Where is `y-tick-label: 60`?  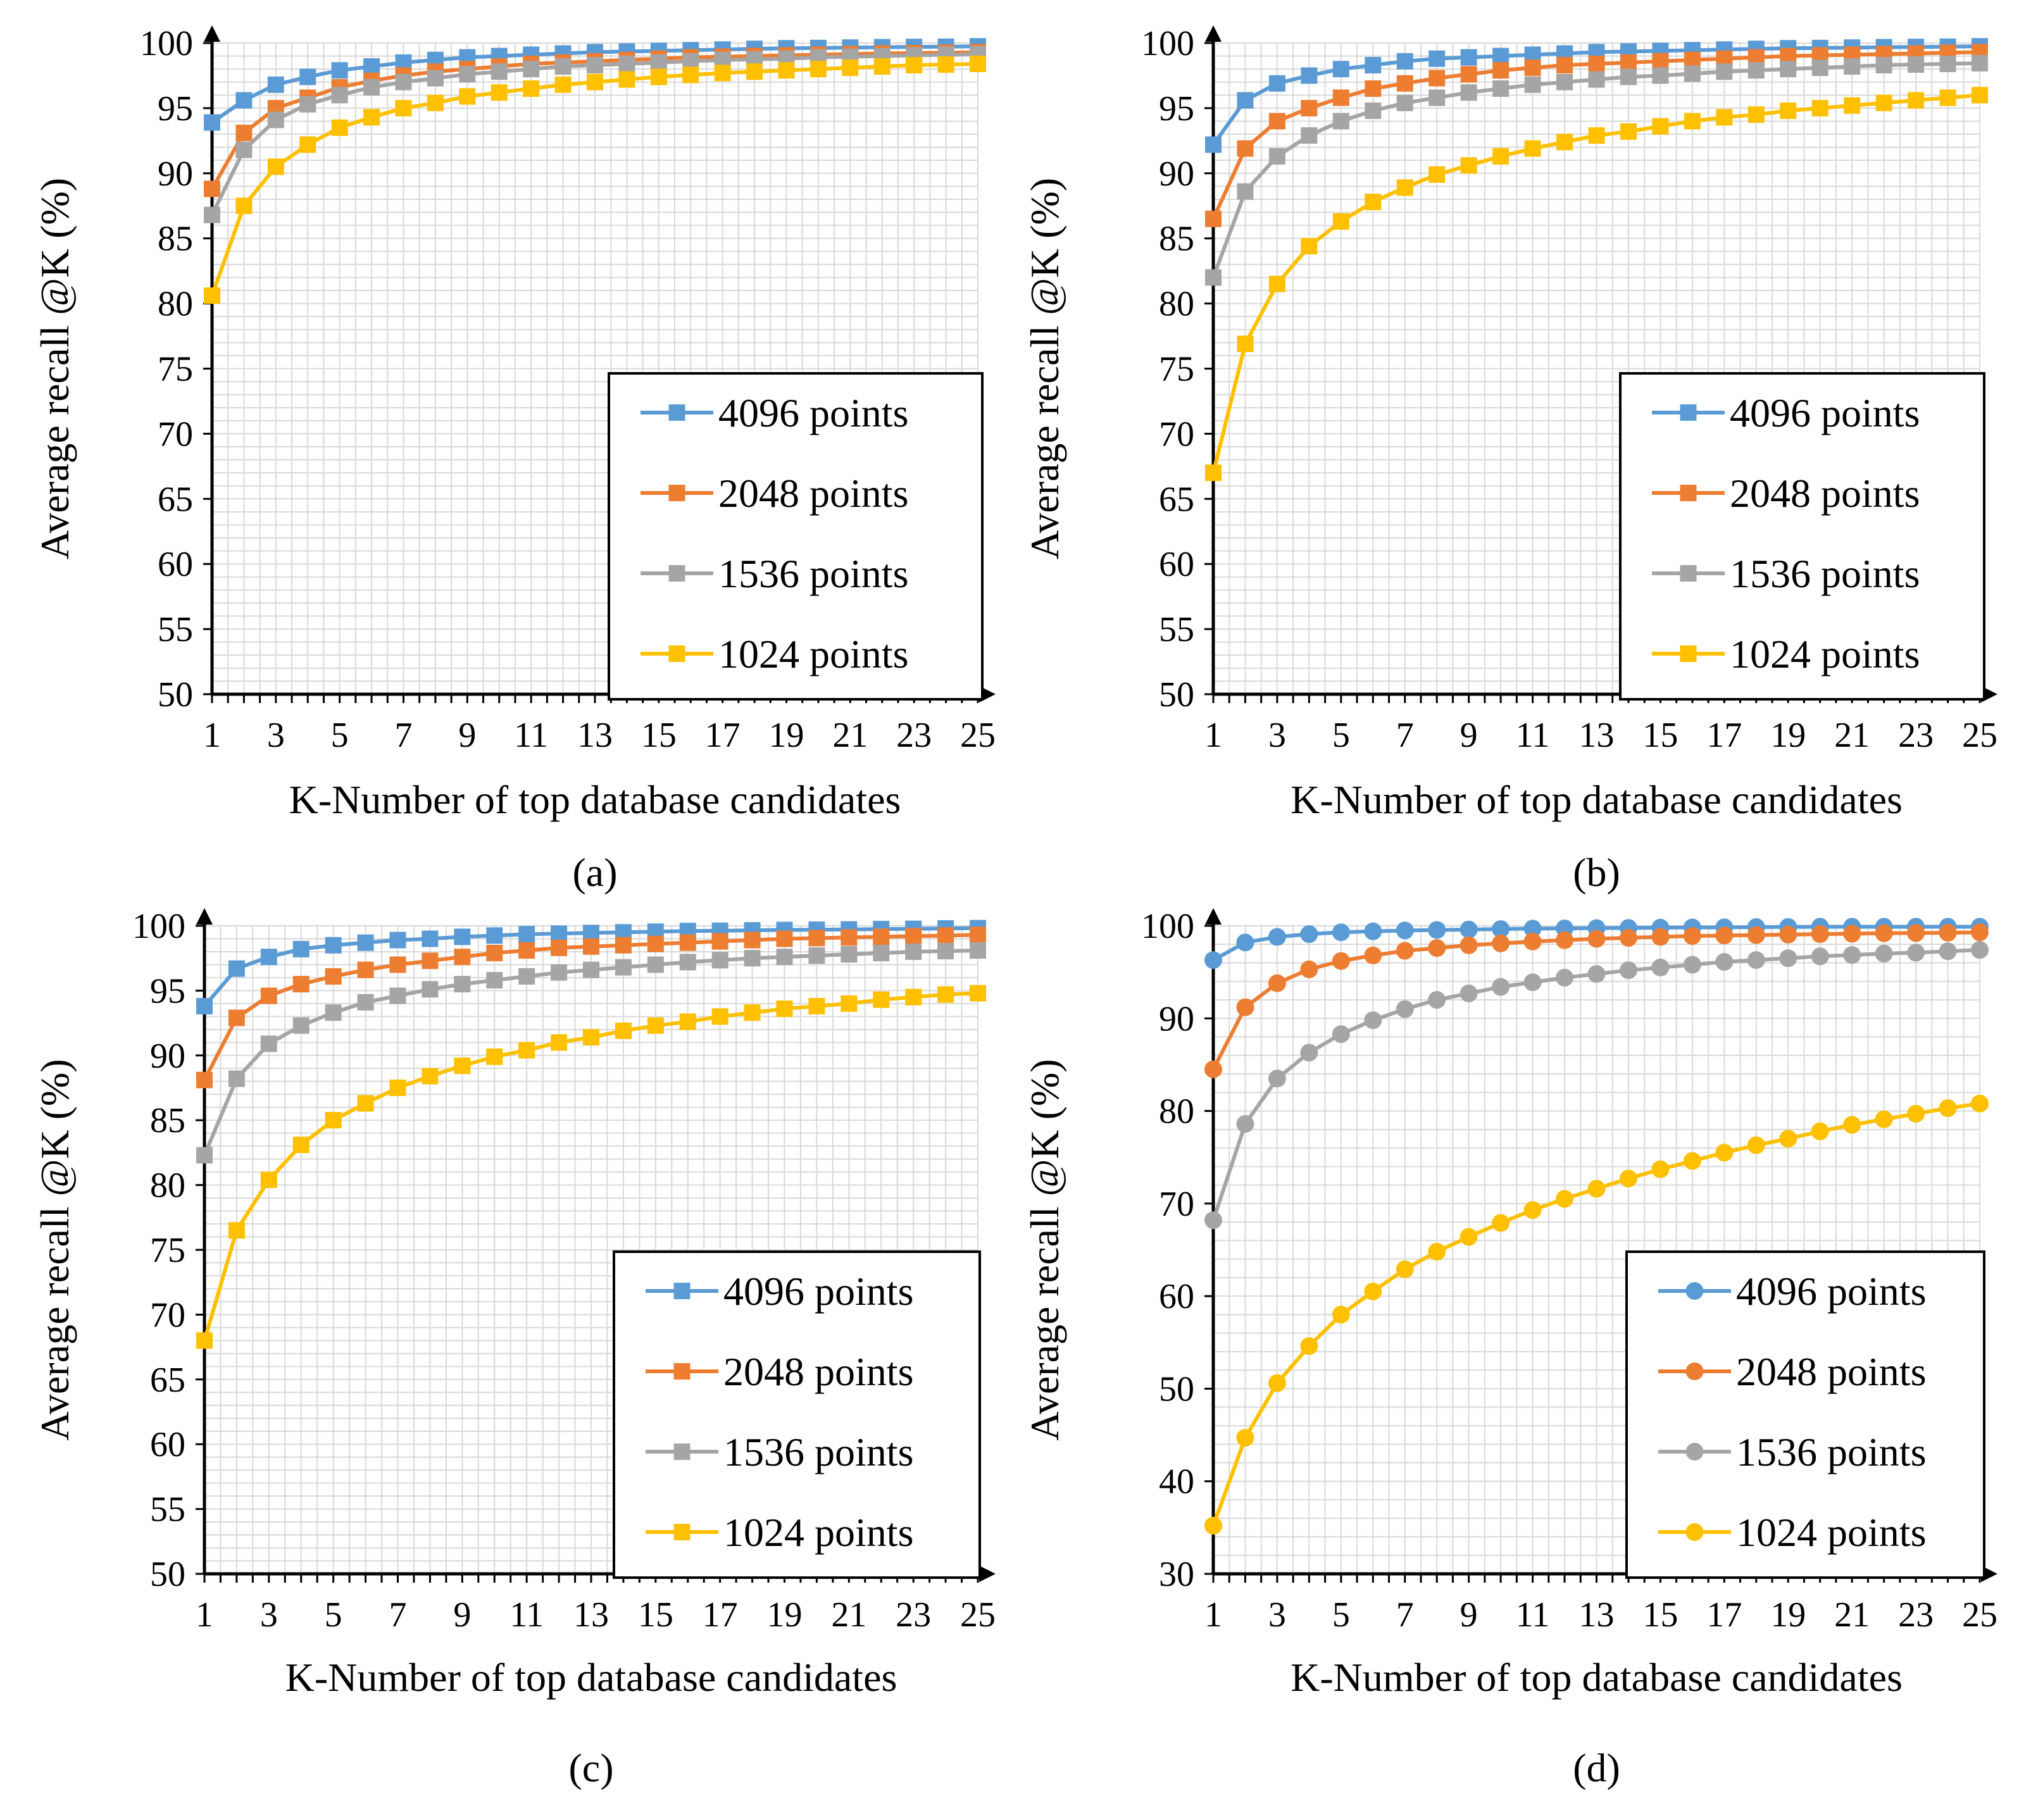
y-tick-label: 60 is located at coordinates (1176, 1296).